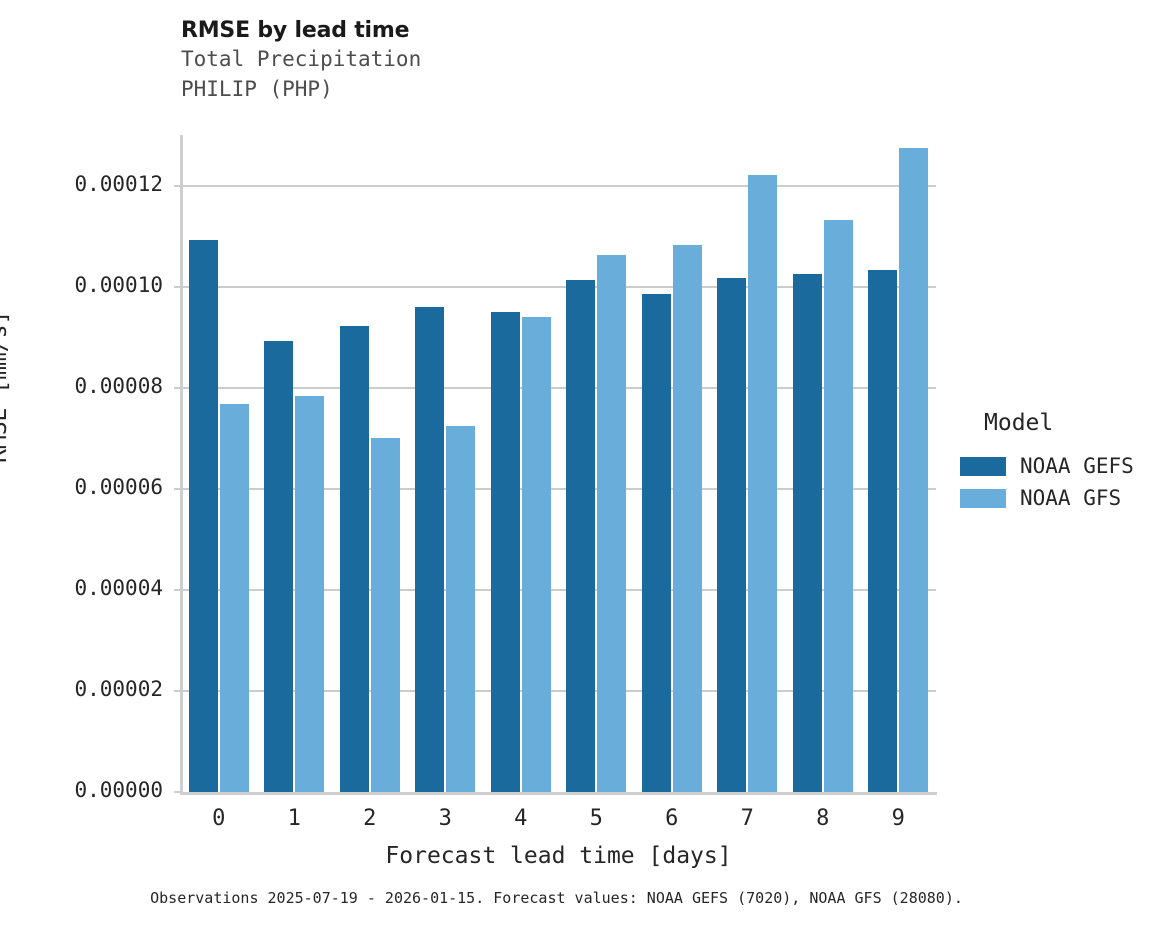 This screenshot has width=1175, height=928. I want to click on chart-subtitle2: PHILIP (PHP), so click(257, 89).